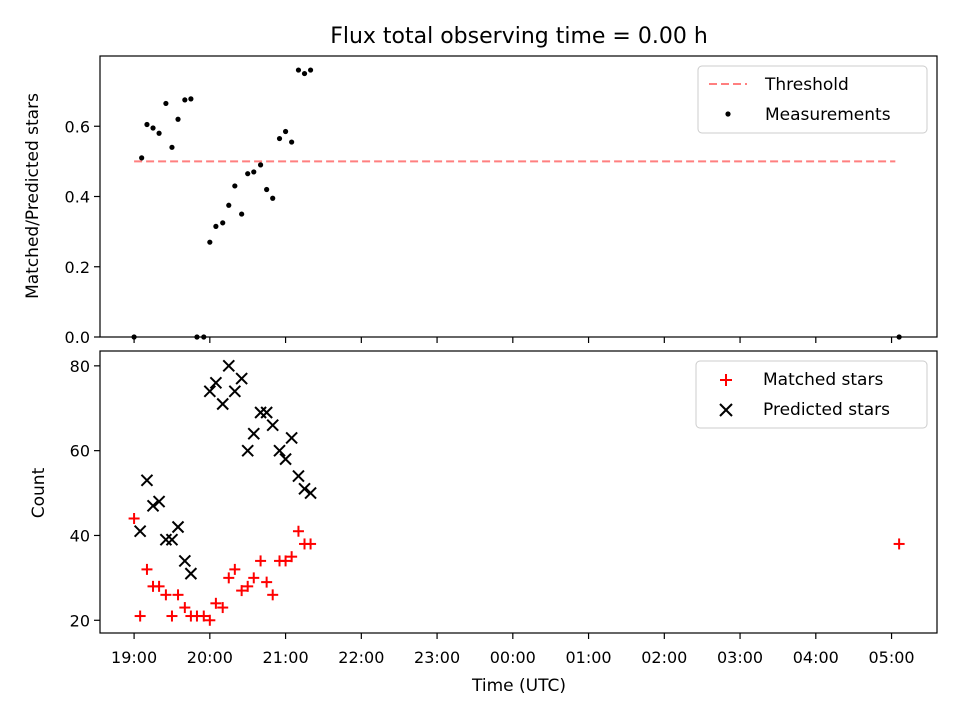  Describe the element at coordinates (39, 492) in the screenshot. I see `count-y-axis-label: Count` at that location.